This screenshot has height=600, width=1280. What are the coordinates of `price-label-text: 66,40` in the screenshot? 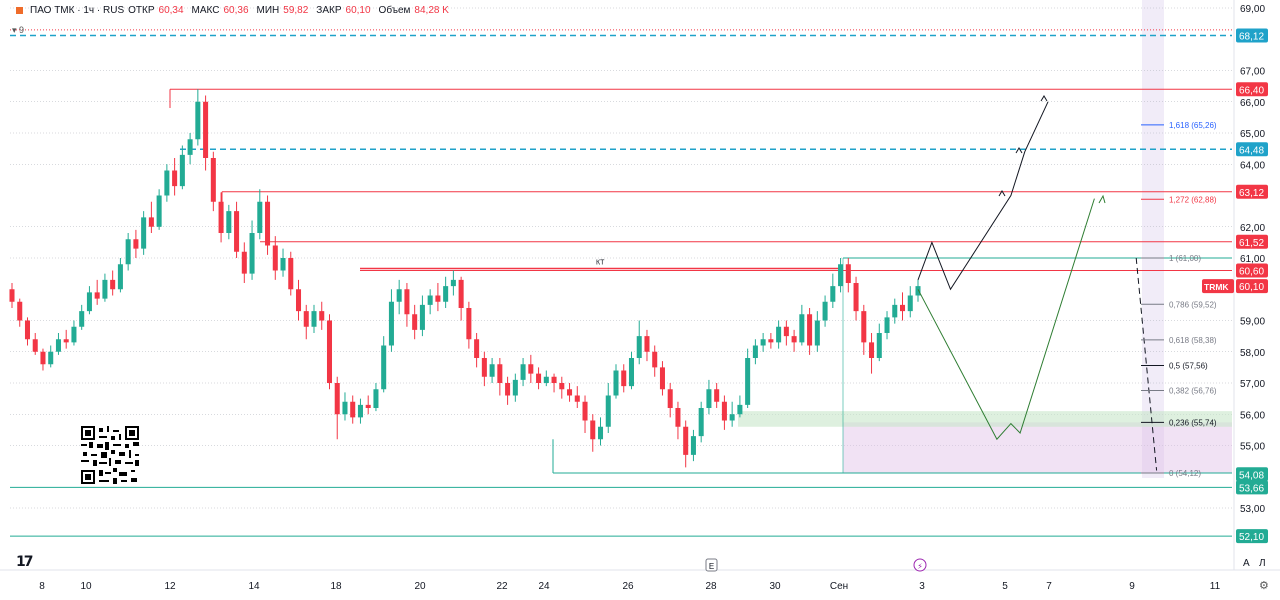 It's located at (1251, 90).